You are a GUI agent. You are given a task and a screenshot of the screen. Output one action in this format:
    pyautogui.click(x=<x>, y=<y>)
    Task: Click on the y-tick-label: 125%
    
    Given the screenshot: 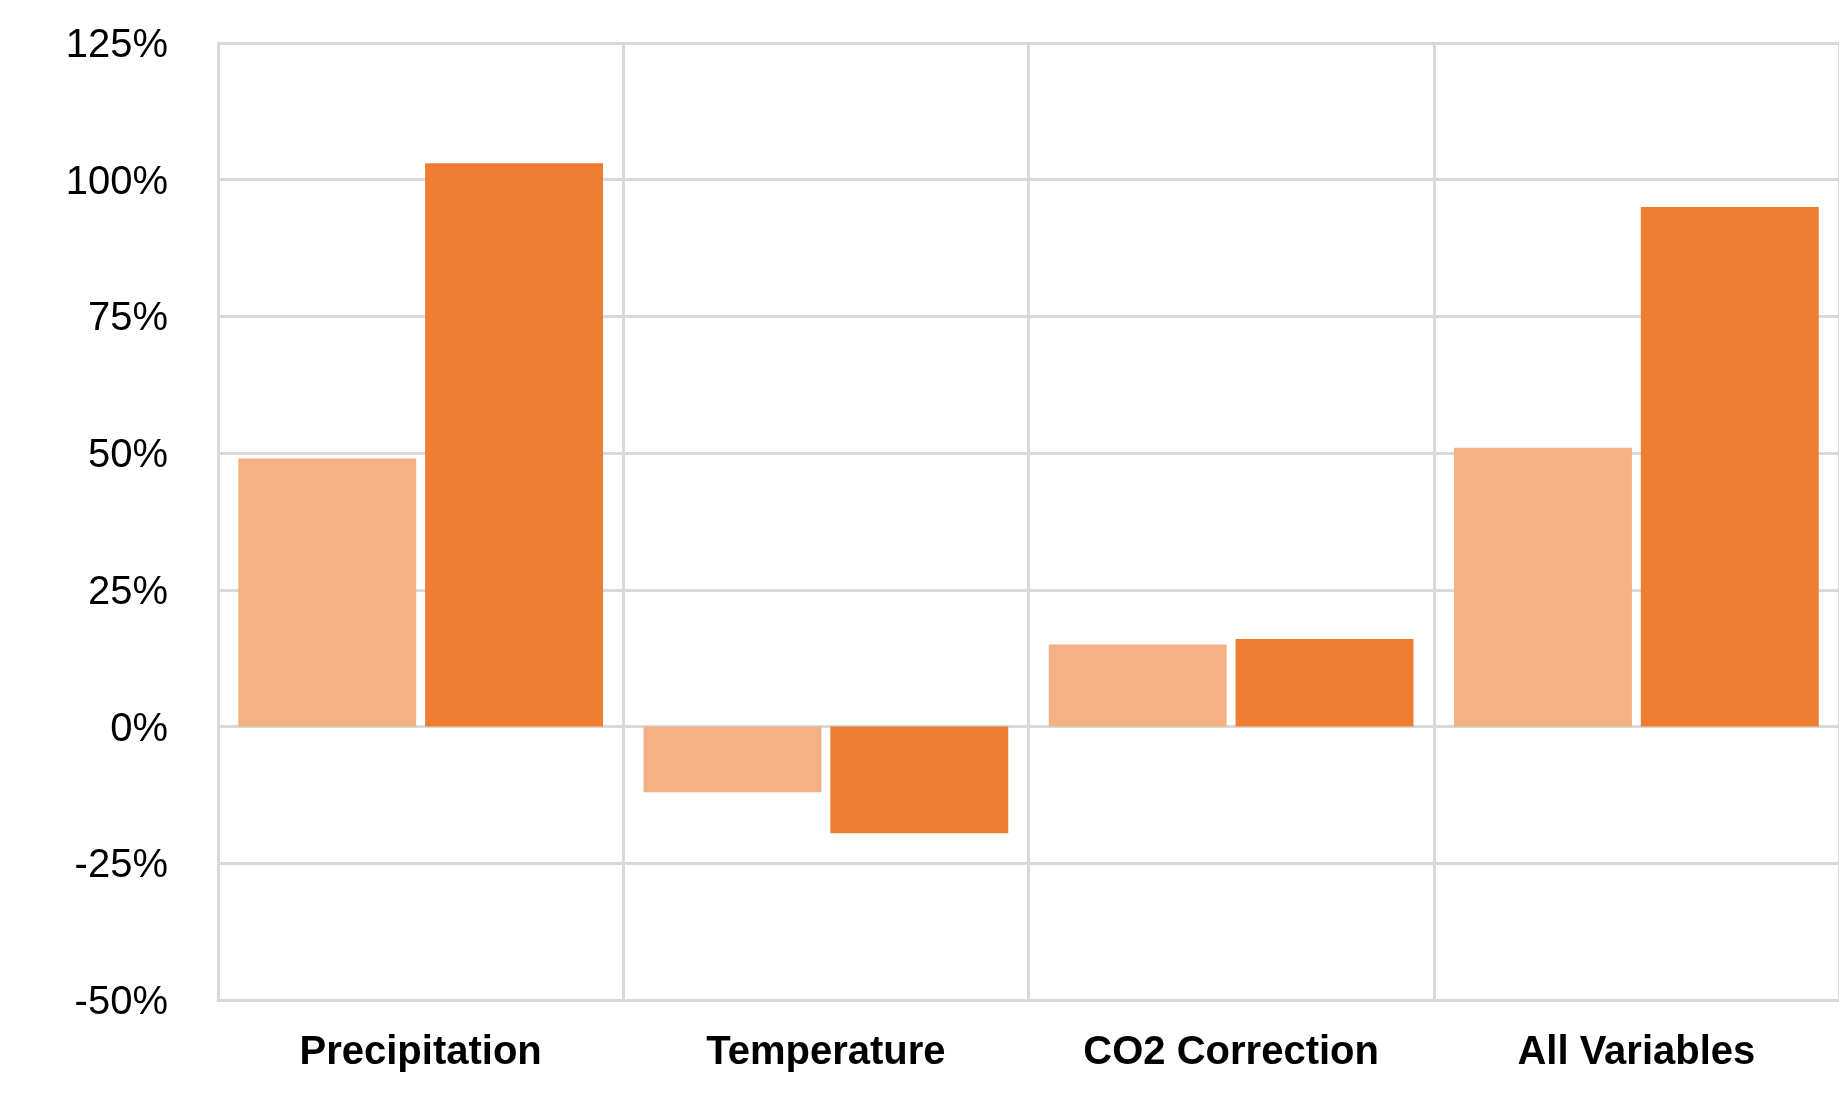 What is the action you would take?
    pyautogui.click(x=116, y=43)
    